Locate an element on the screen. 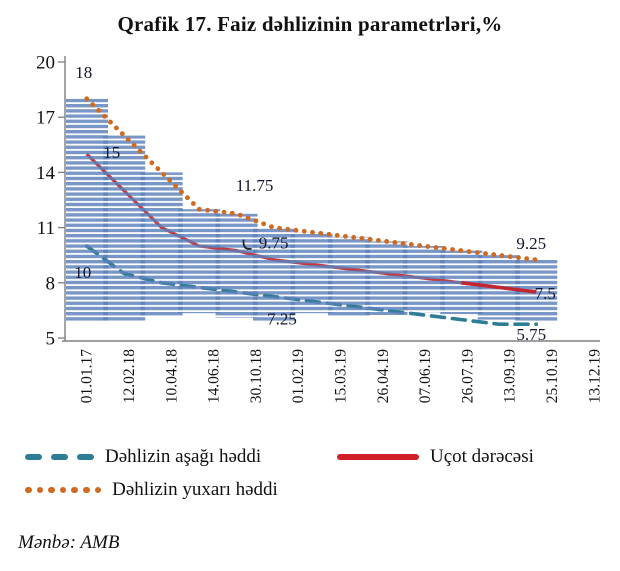  data-label: 10 is located at coordinates (82, 272).